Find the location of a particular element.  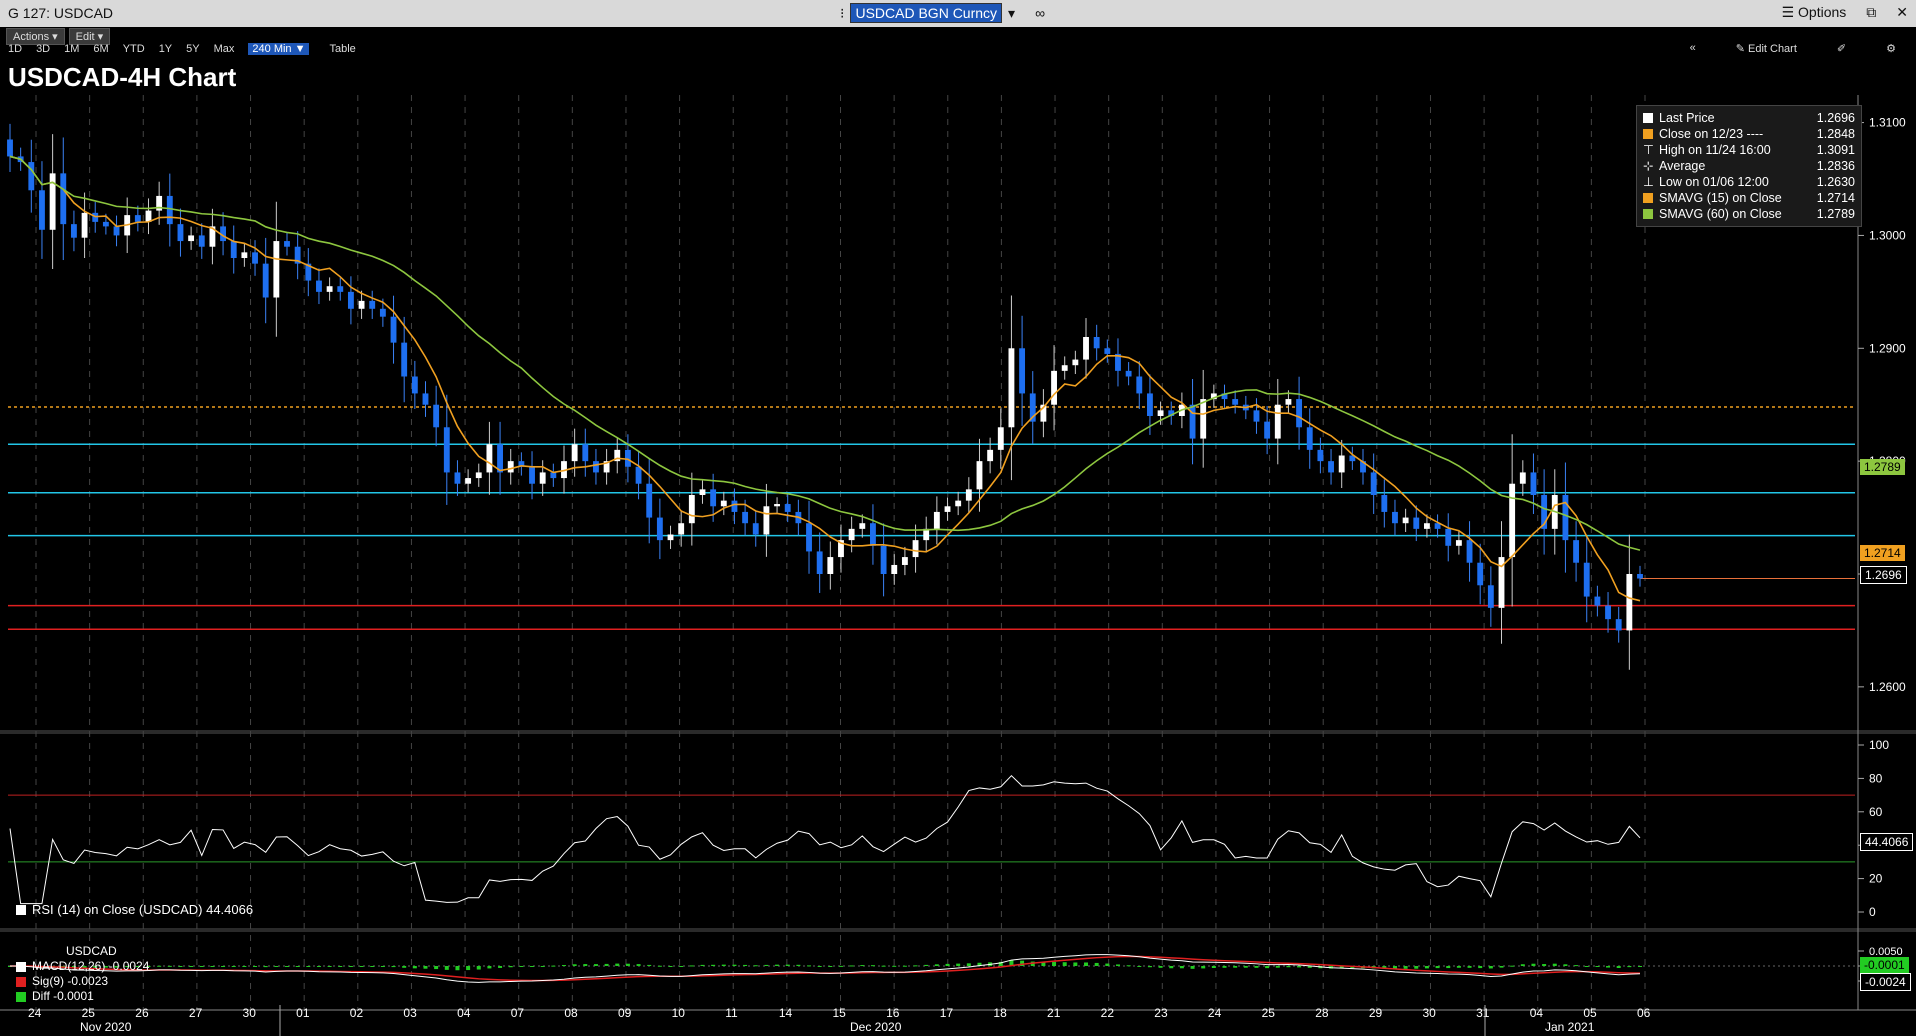

edit-menu: Edit ▾ is located at coordinates (89, 36).